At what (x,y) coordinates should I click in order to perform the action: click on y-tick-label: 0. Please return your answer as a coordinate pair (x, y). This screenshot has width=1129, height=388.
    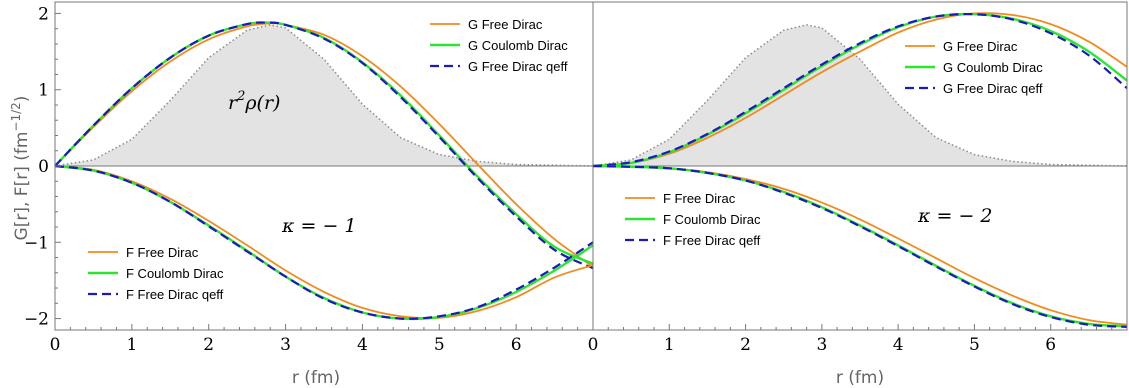
    Looking at the image, I should click on (43, 167).